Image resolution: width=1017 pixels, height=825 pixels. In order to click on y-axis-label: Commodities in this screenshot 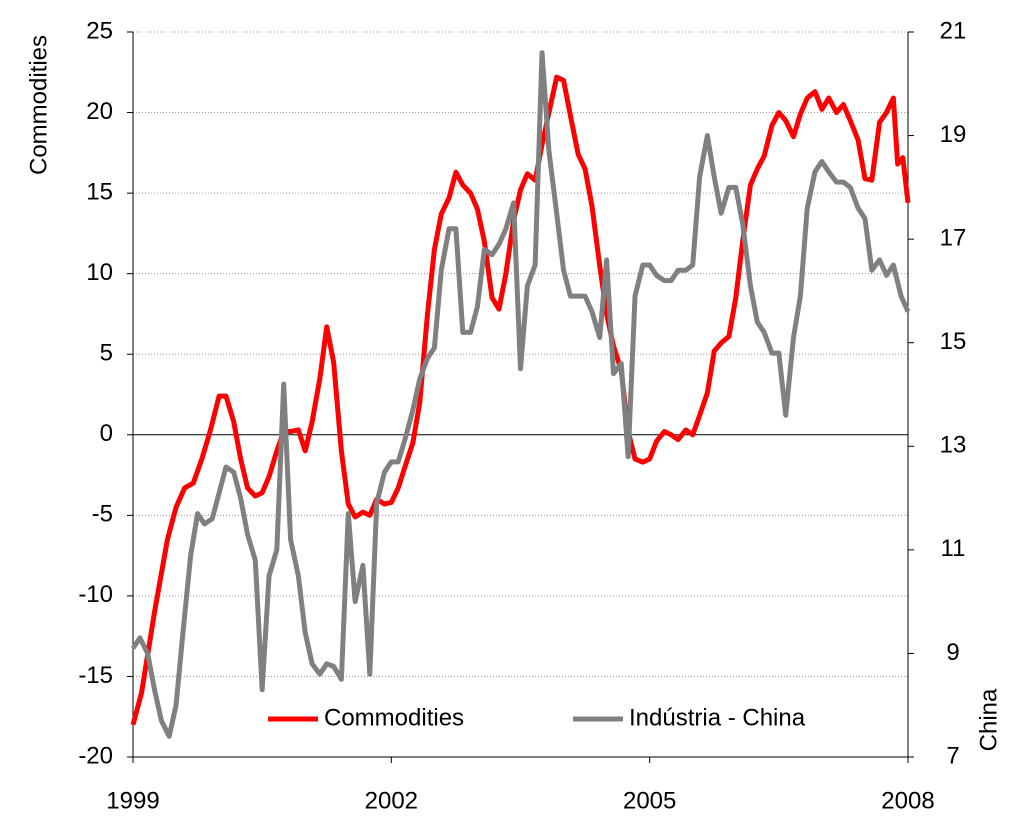, I will do `click(38, 105)`.